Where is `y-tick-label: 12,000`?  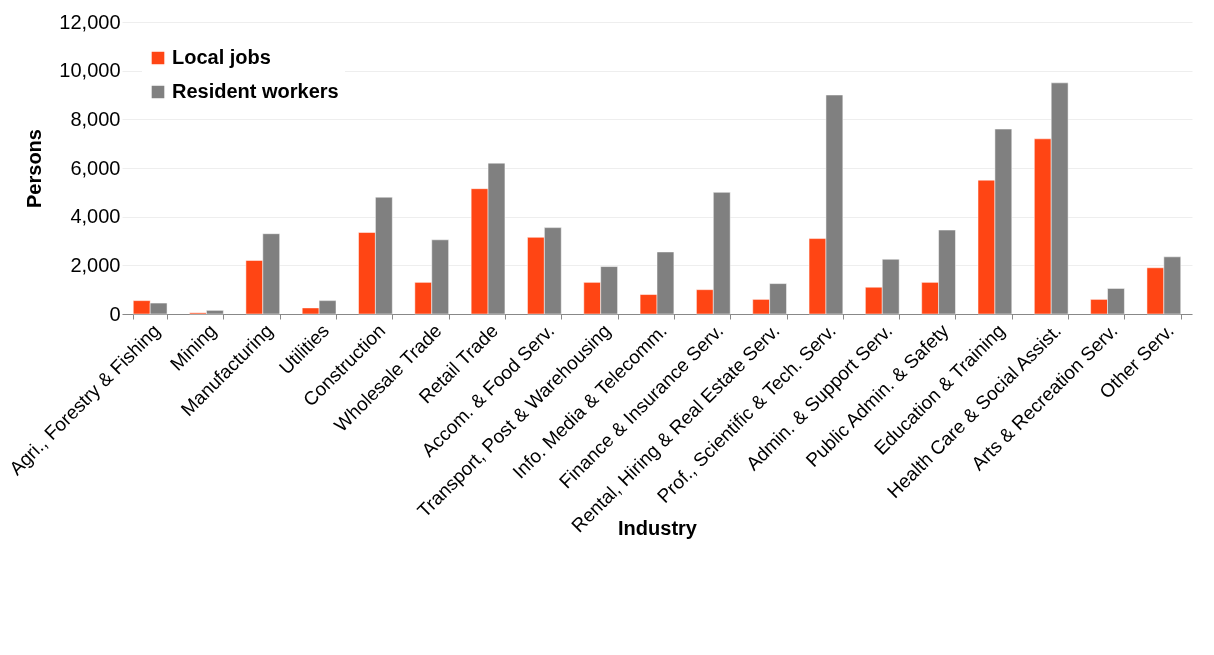 y-tick-label: 12,000 is located at coordinates (90, 21).